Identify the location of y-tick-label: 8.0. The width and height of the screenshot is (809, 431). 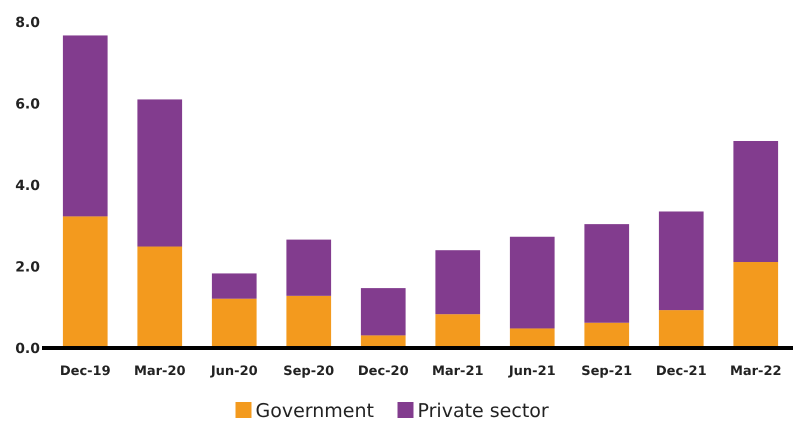
(27, 22).